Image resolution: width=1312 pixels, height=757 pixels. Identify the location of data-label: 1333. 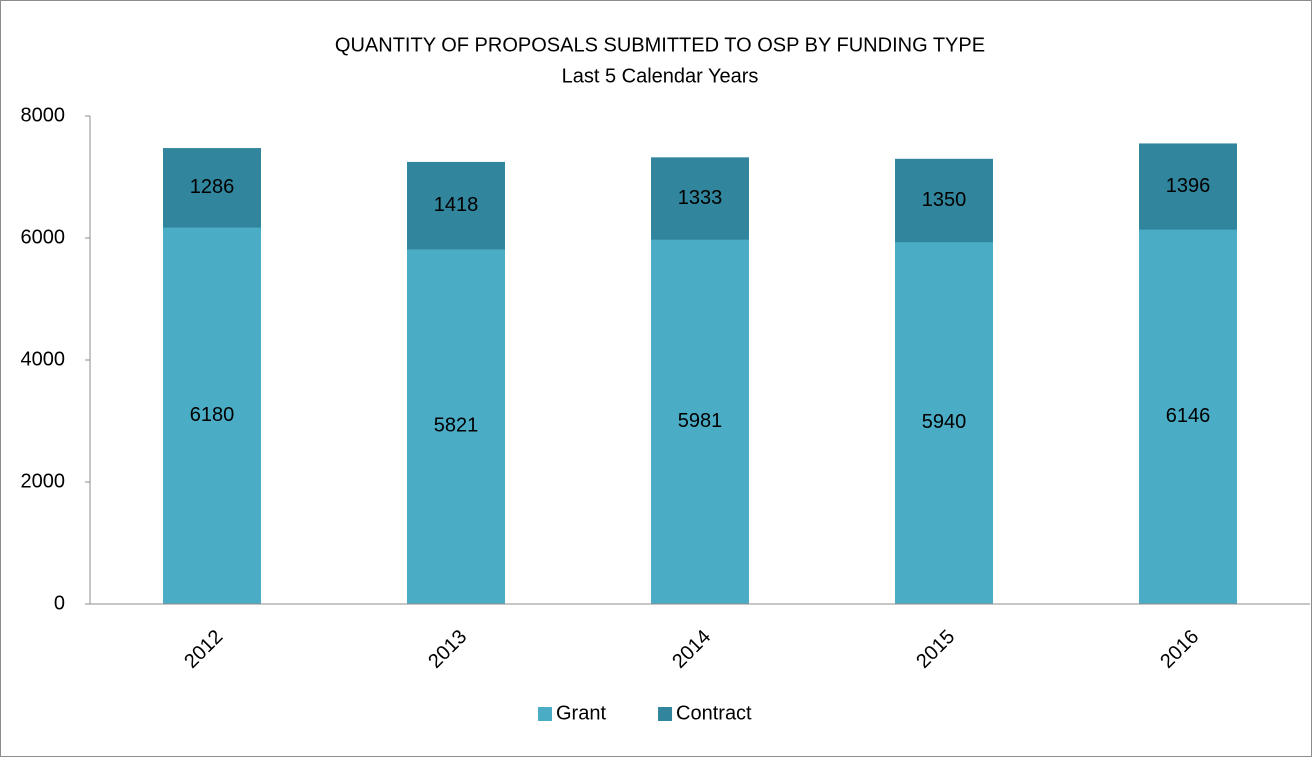
(700, 198).